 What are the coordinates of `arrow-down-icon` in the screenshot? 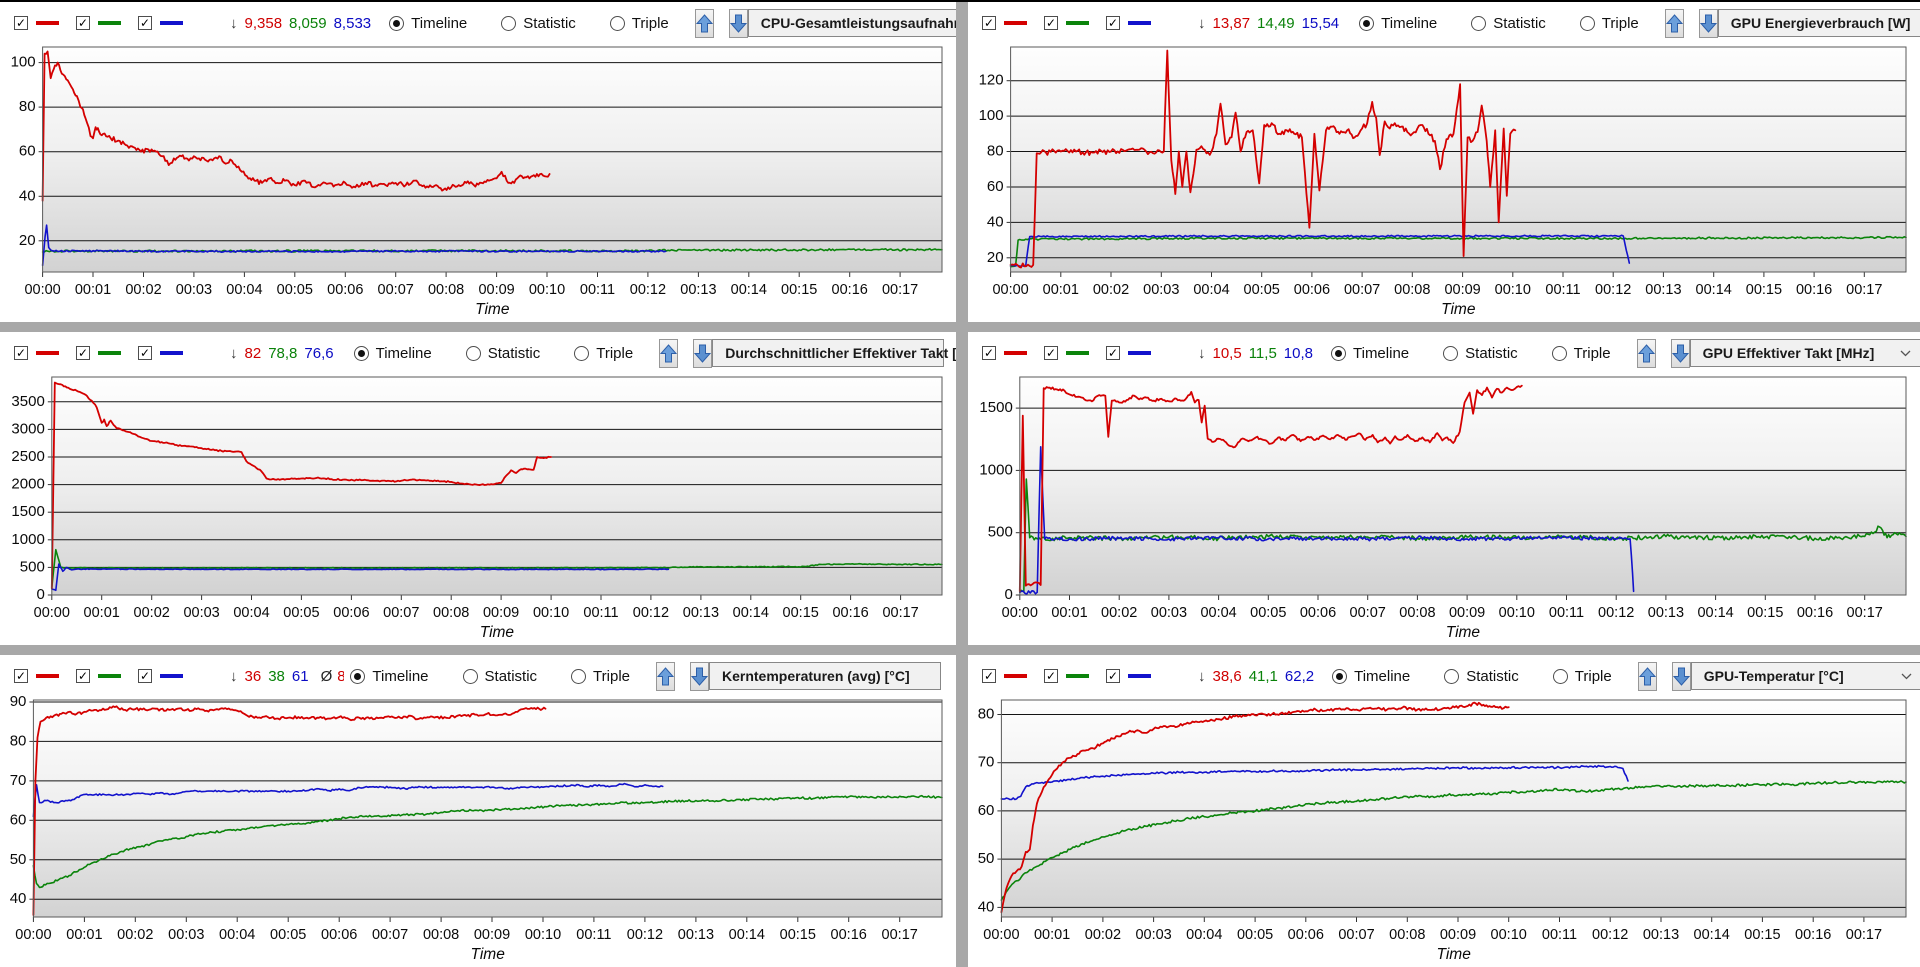 It's located at (1681, 676).